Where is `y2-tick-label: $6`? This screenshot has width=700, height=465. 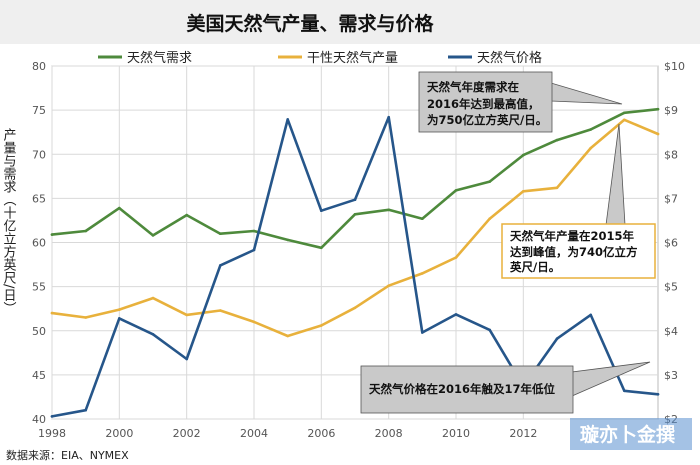
y2-tick-label: $6 is located at coordinates (671, 243).